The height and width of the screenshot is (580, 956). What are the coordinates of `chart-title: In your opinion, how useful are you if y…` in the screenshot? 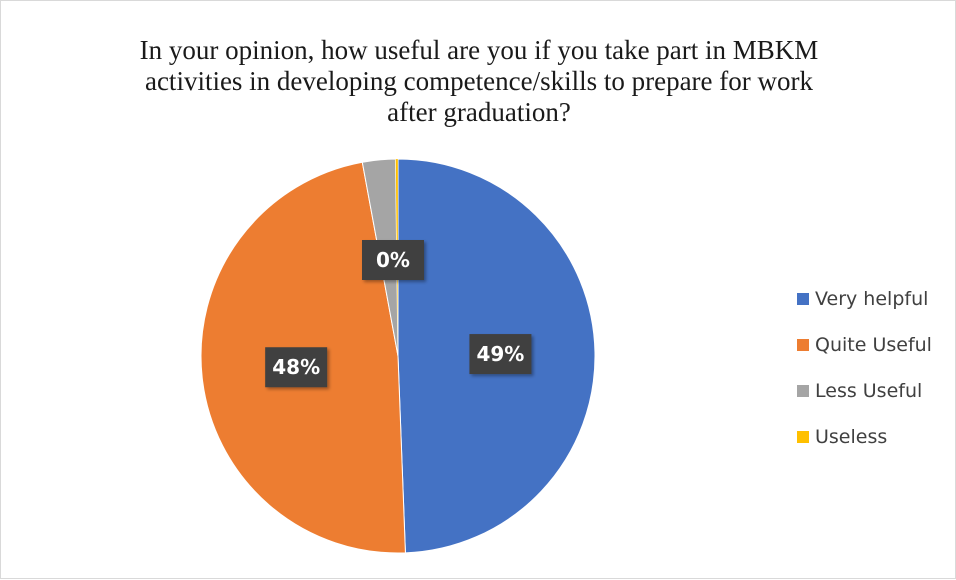 It's located at (479, 81).